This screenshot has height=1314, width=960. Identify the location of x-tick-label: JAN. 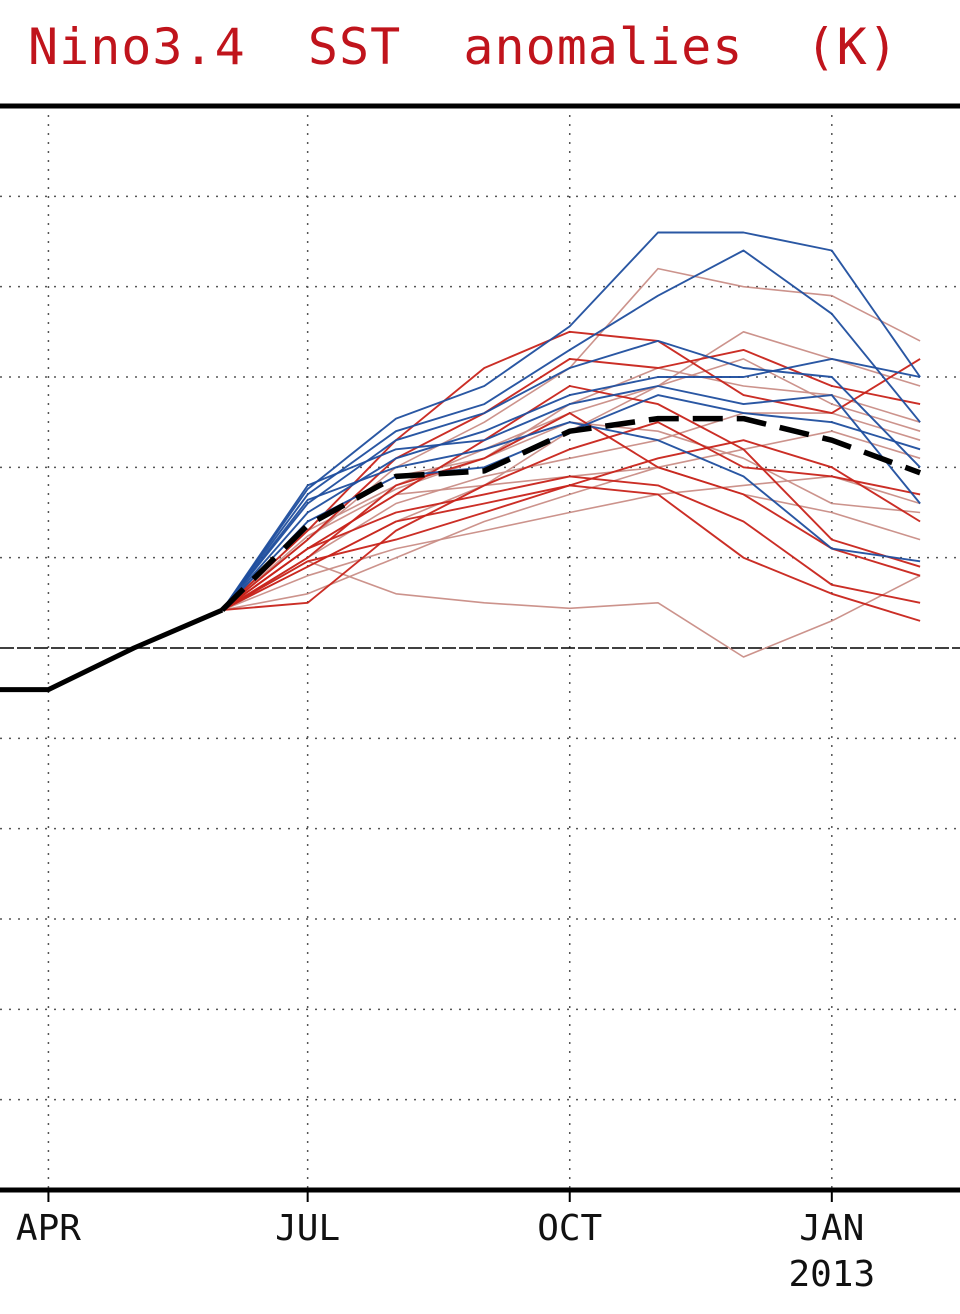
(831, 1228).